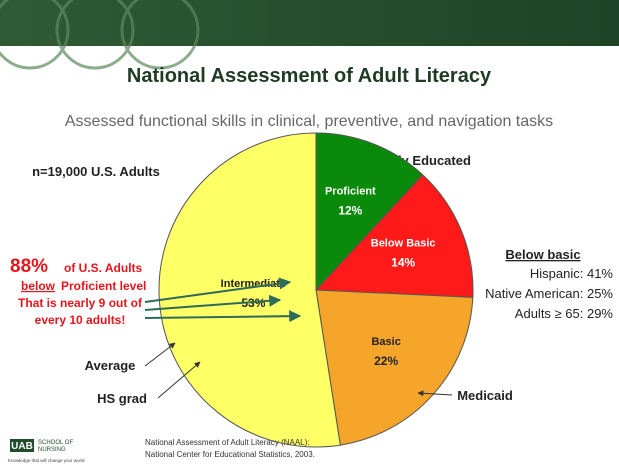 The image size is (619, 466). Describe the element at coordinates (29, 266) in the screenshot. I see `callout-percent: 88%` at that location.